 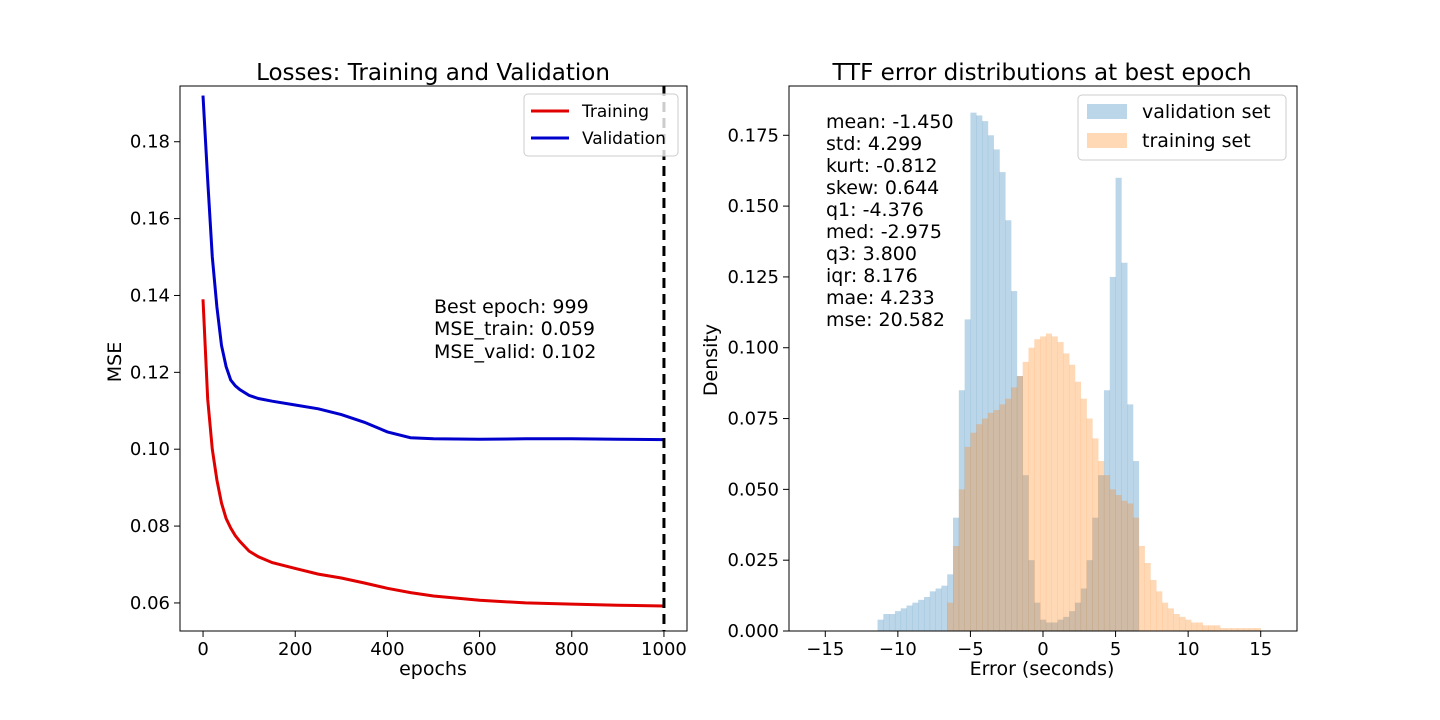 What do you see at coordinates (875, 210) in the screenshot?
I see `stat-q1: q1: -4.376` at bounding box center [875, 210].